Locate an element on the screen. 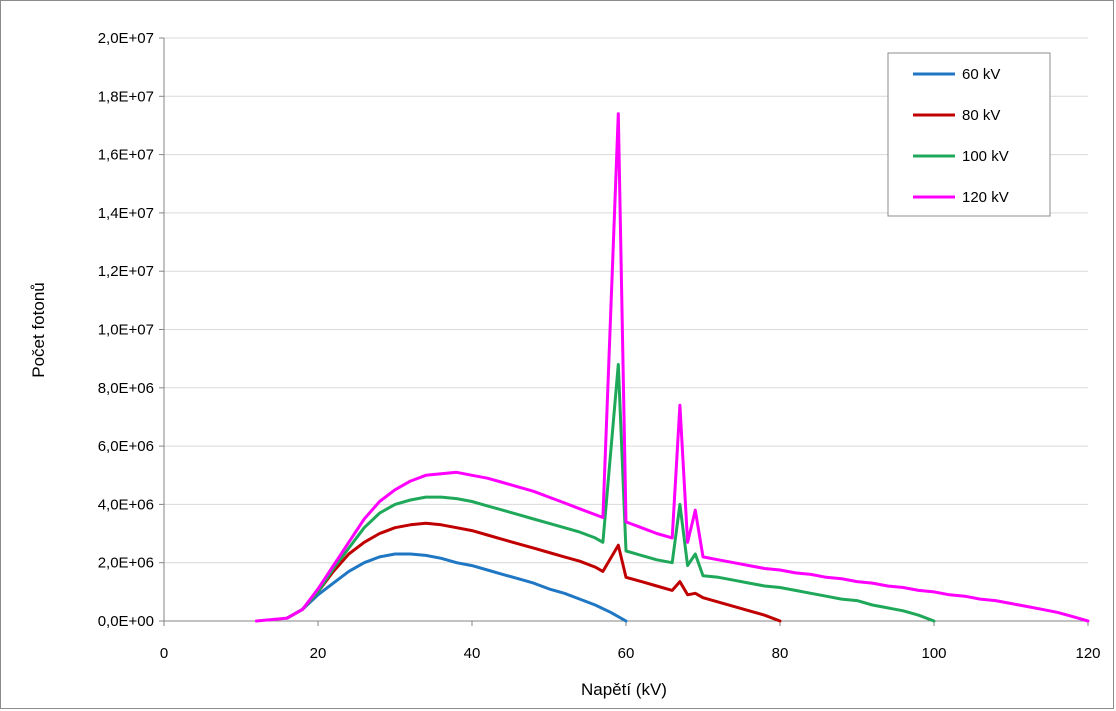 The image size is (1116, 711). x-tick-label: 40 is located at coordinates (472, 653).